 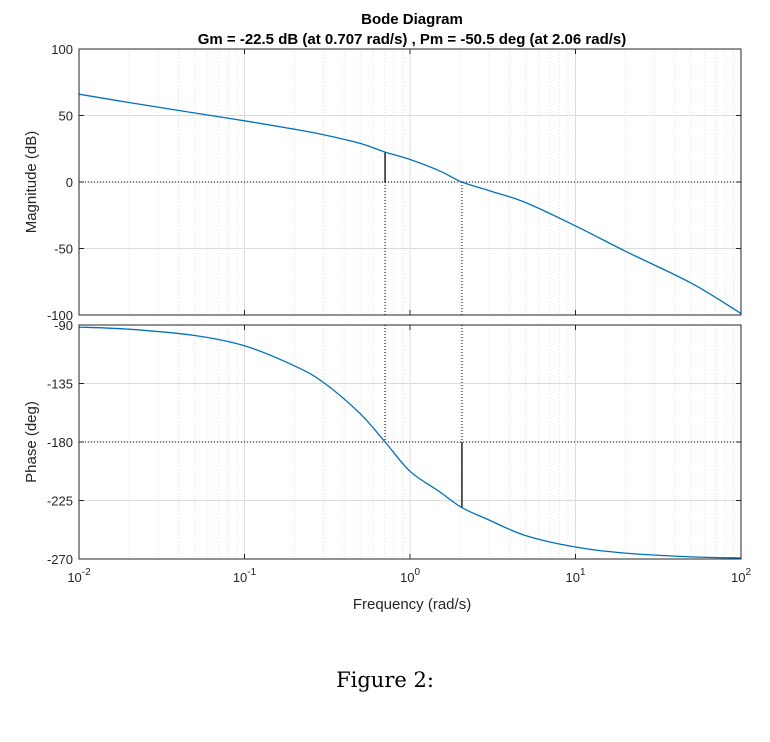 What do you see at coordinates (417, 572) in the screenshot?
I see `x-tick-label-exponent: 0` at bounding box center [417, 572].